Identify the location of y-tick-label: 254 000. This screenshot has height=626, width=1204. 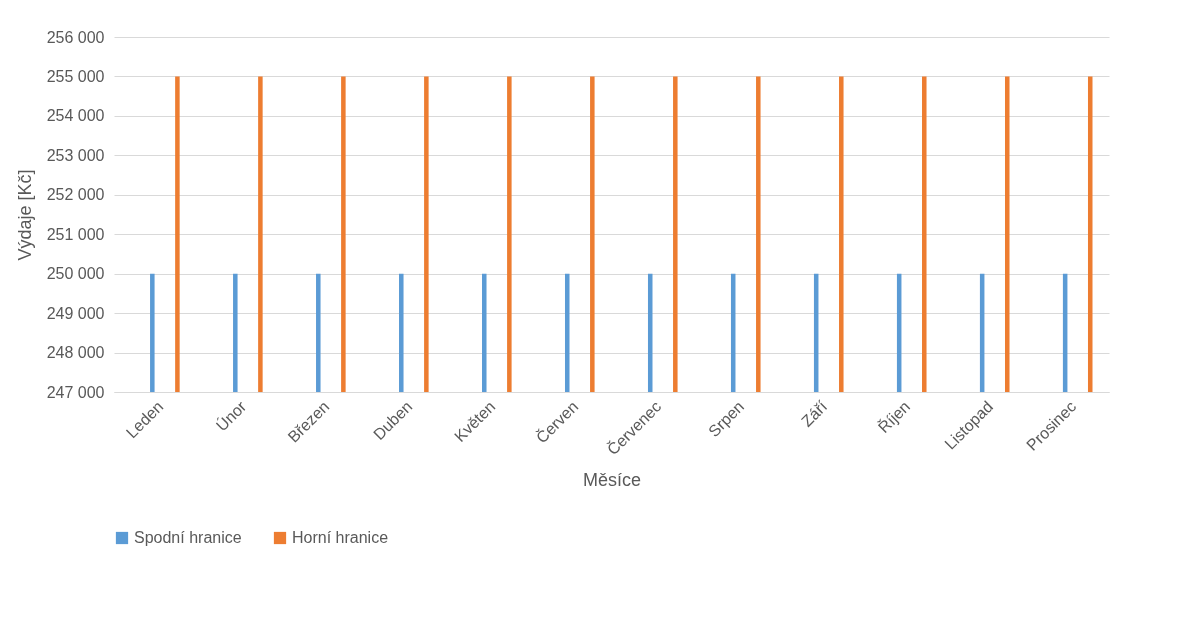
(75, 116).